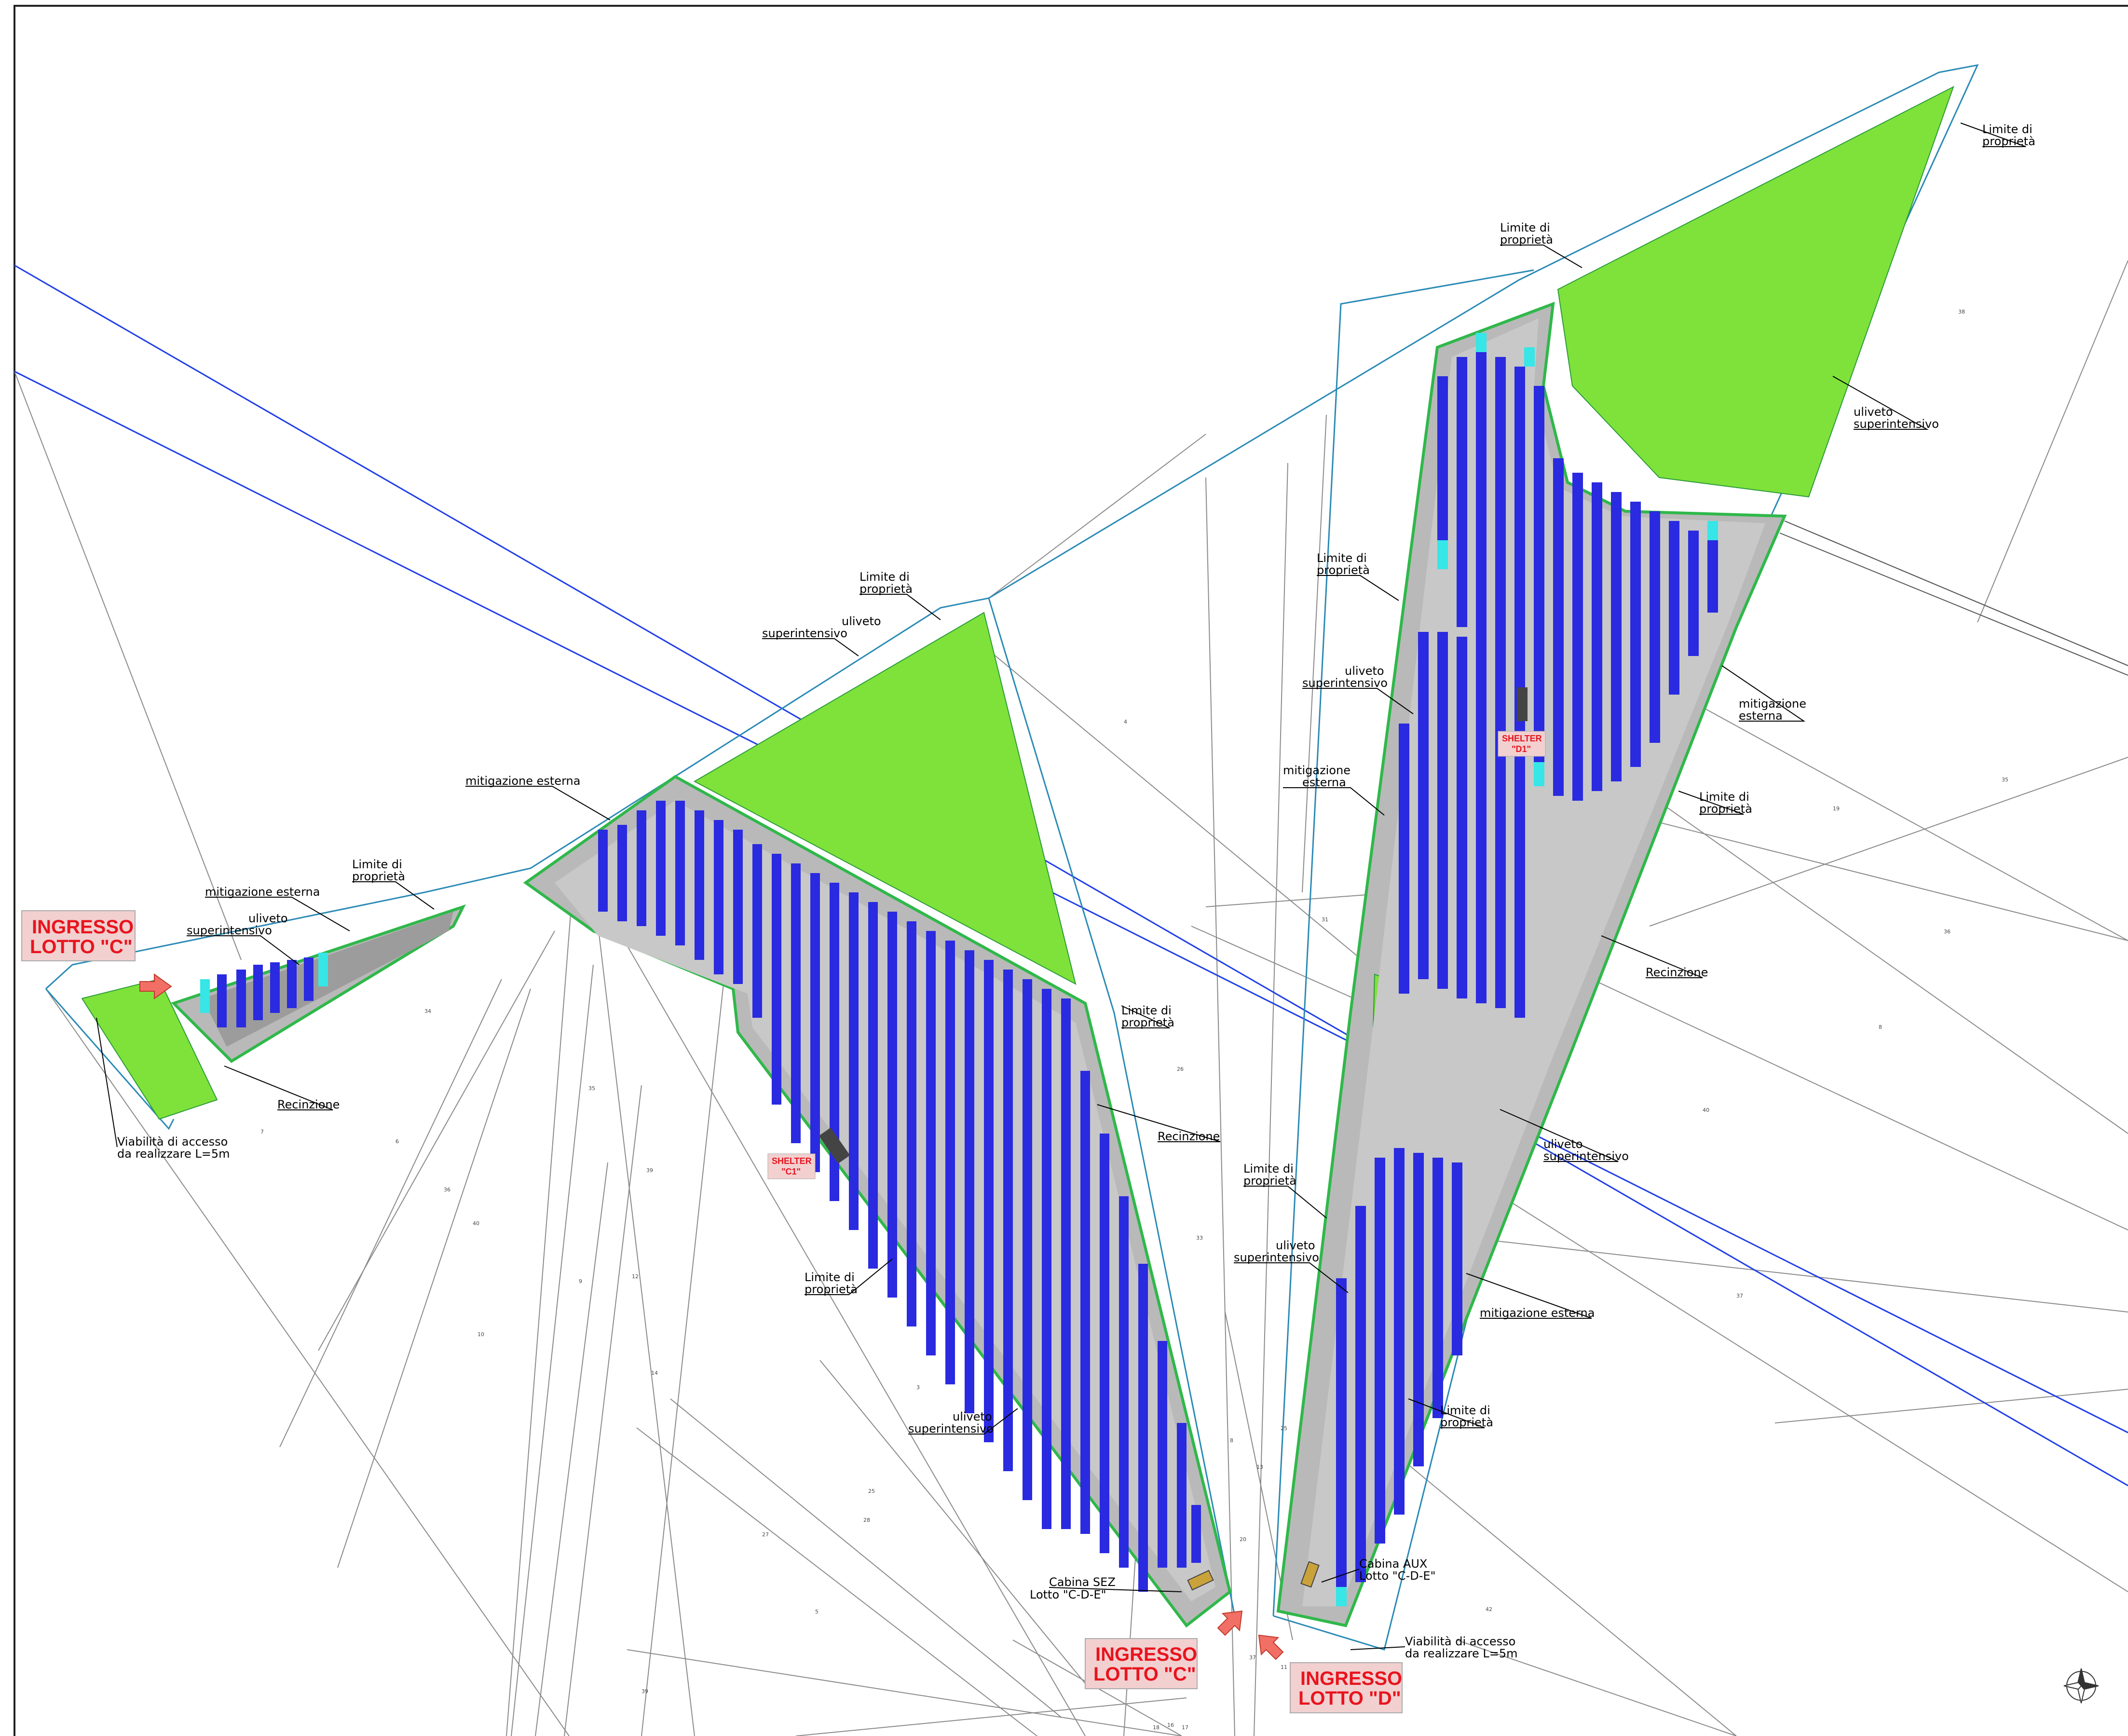 This screenshot has width=2128, height=1736. I want to click on label-mitigazione-1: mitigazione esterna, so click(522, 781).